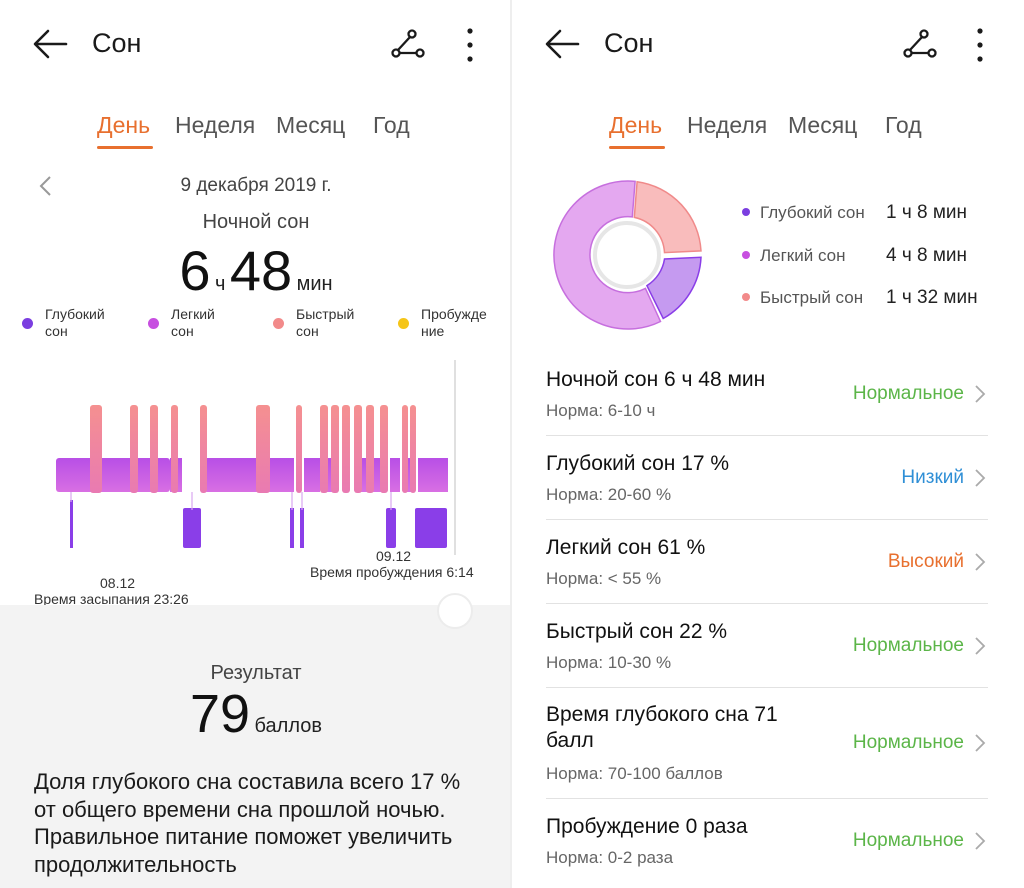  What do you see at coordinates (193, 322) in the screenshot?
I see `legend-light: Легкий сон` at bounding box center [193, 322].